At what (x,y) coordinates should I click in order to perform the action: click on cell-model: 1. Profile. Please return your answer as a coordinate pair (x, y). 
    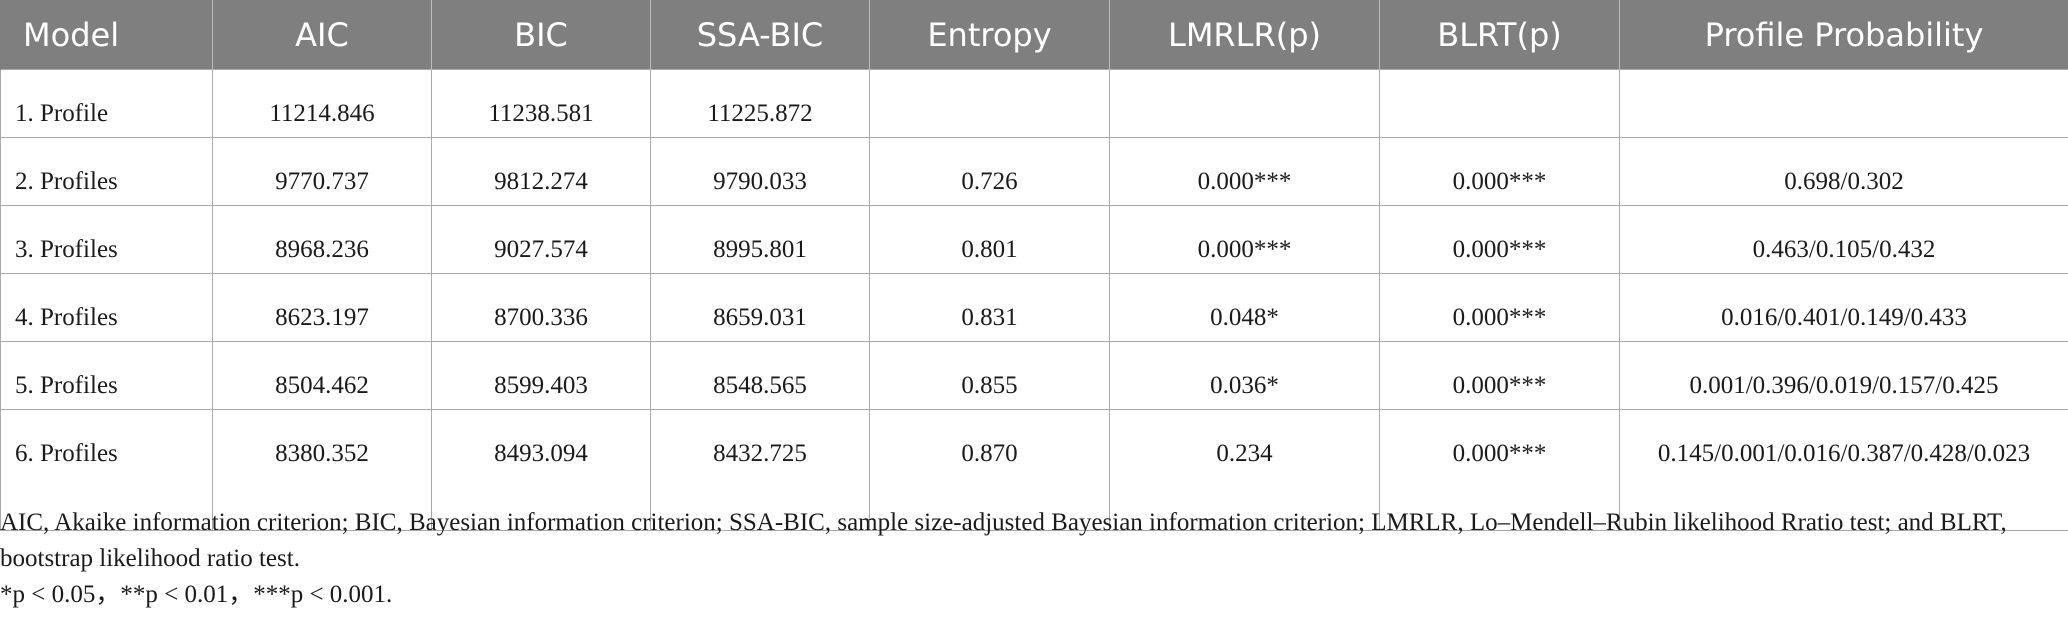
    Looking at the image, I should click on (106, 103).